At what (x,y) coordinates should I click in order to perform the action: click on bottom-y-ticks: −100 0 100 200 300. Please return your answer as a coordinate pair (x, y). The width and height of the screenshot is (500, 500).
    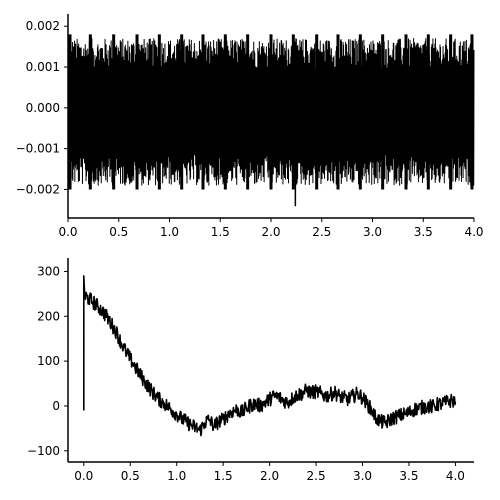
    Looking at the image, I should click on (47, 361).